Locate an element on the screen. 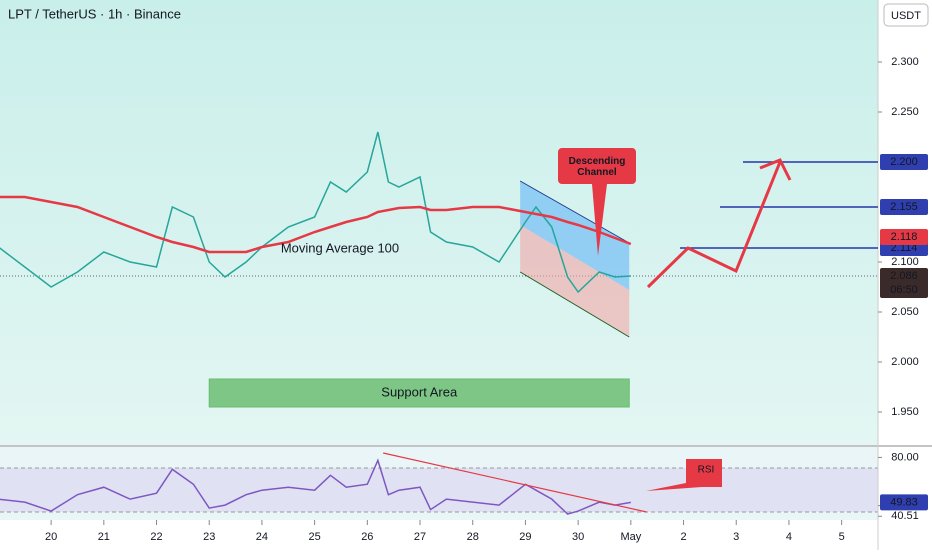 The image size is (932, 555). channel-lower is located at coordinates (575, 281).